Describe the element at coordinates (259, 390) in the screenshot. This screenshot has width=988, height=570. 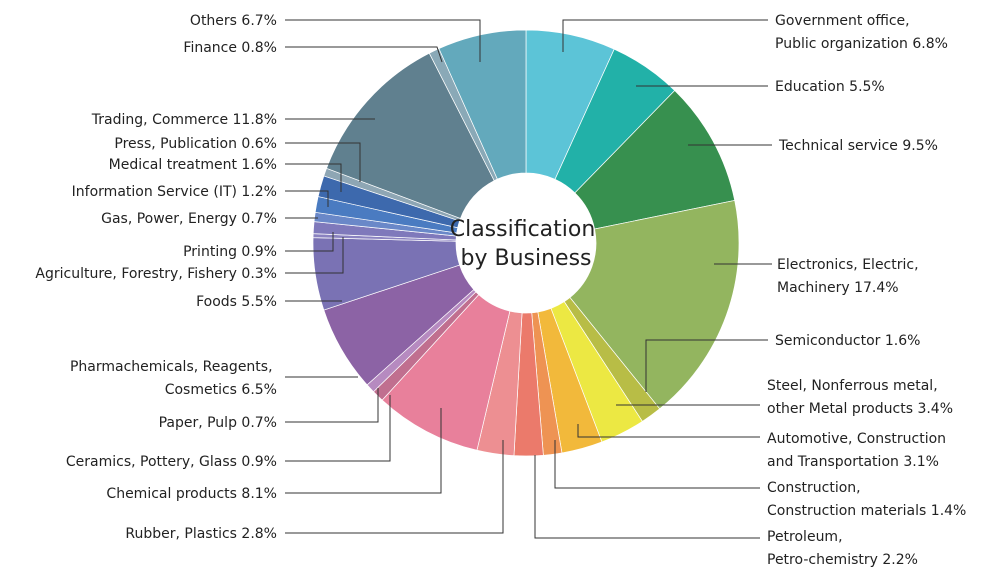
I see `value-label: 6.5%` at that location.